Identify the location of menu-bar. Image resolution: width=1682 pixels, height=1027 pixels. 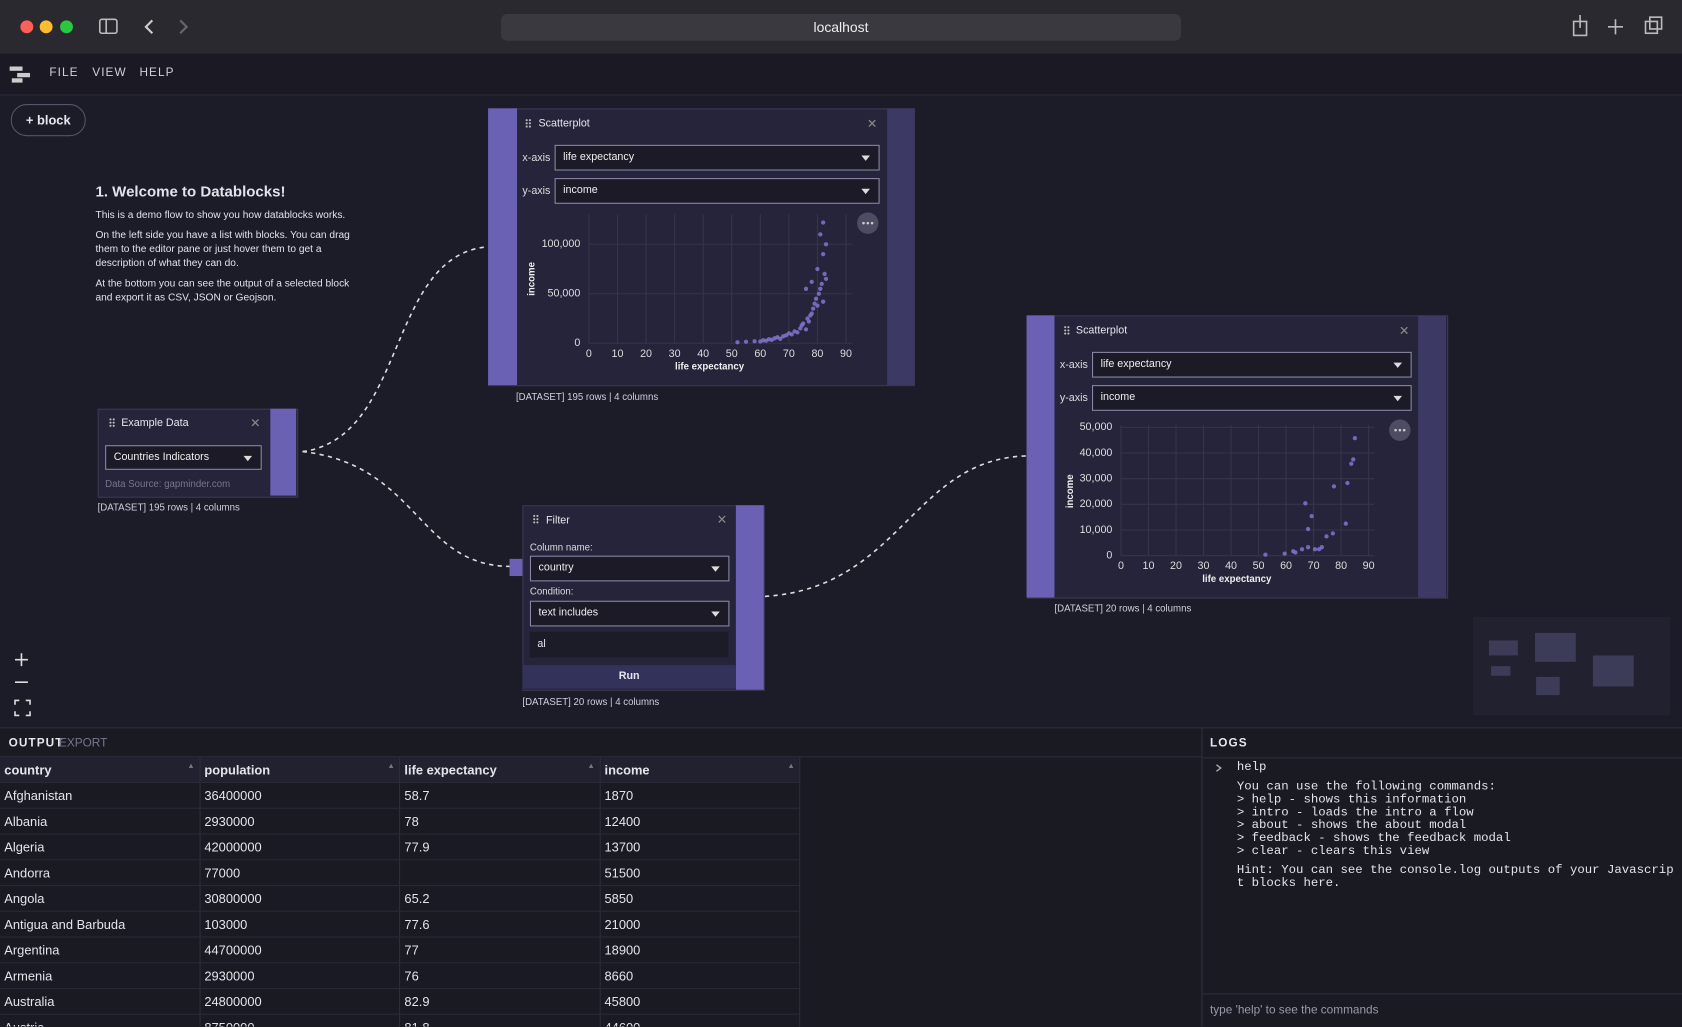
(841, 75).